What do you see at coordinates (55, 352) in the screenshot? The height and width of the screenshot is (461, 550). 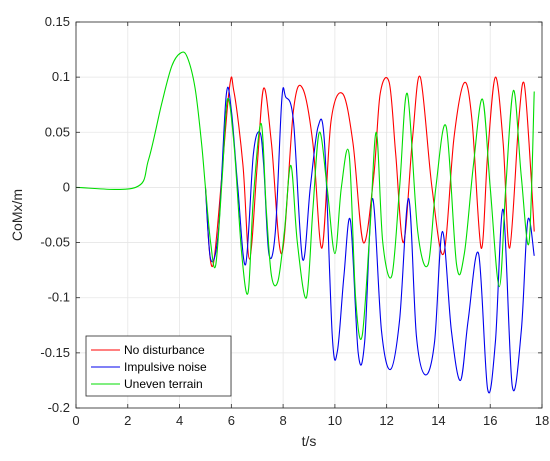 I see `y-tick-label: -0.15` at bounding box center [55, 352].